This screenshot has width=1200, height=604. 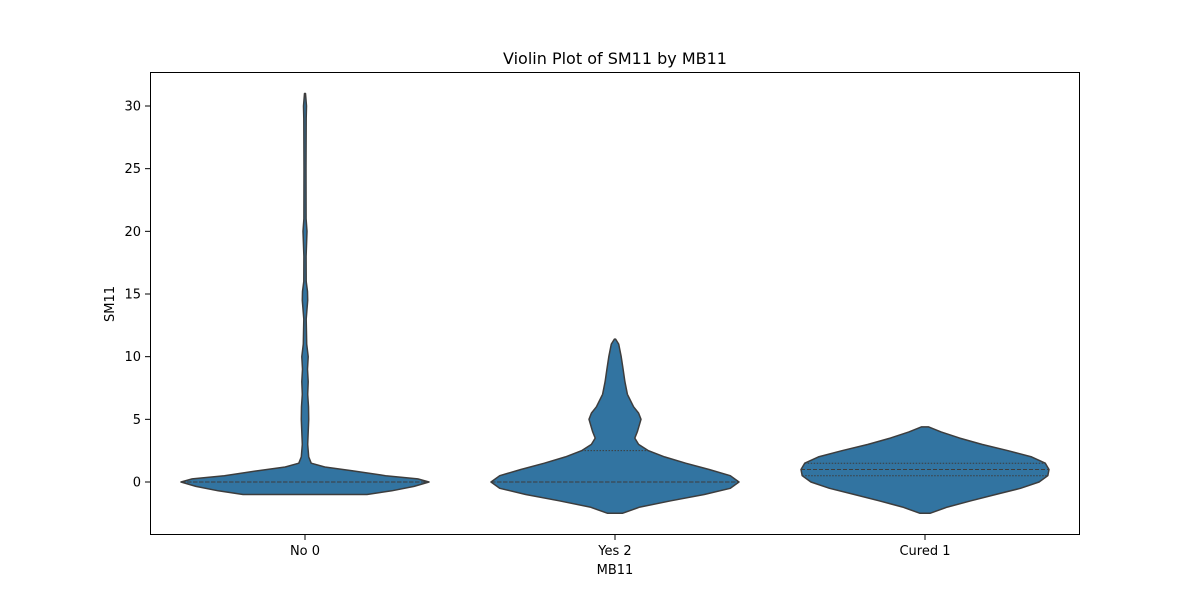 I want to click on x-axis-ticks: No 0 Yes 2 Cured 1, so click(x=620, y=547).